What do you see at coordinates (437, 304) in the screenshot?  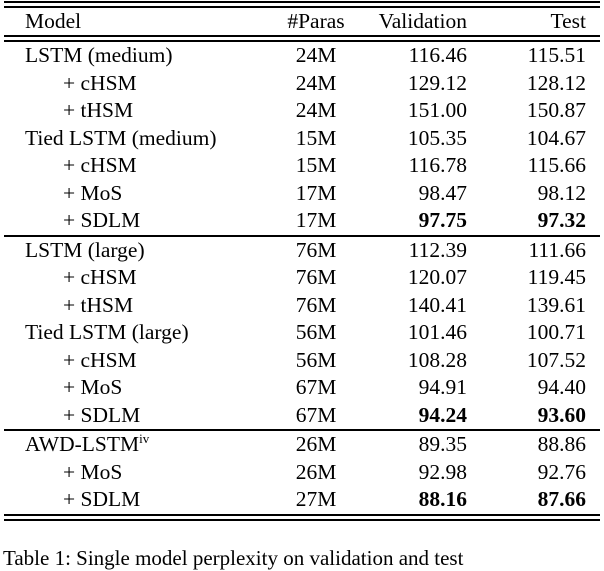 I see `validation-cell: 140.41` at bounding box center [437, 304].